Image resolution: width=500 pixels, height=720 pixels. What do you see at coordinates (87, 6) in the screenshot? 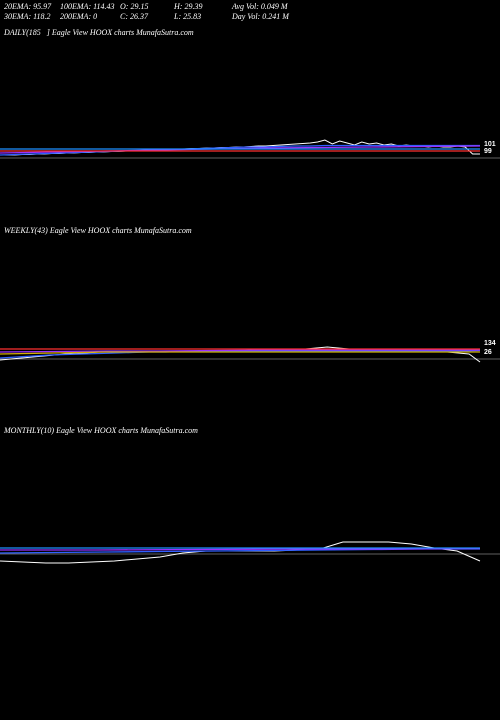
I see `ema100-value: 100EMA: 114.43` at bounding box center [87, 6].